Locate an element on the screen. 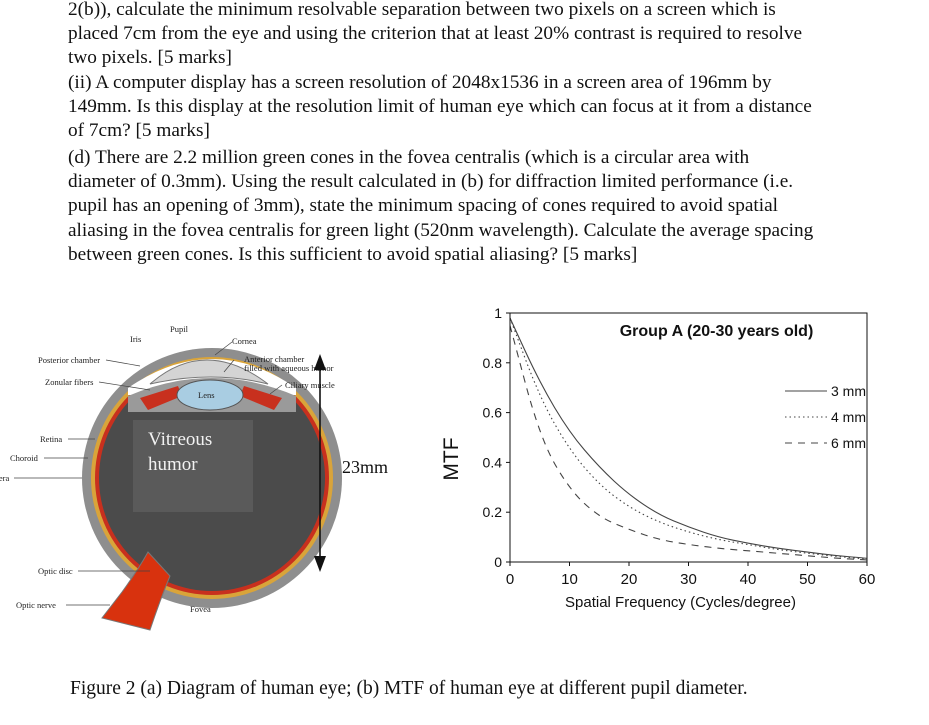  text-line: of 7cm? [5 marks] is located at coordinates (139, 131).